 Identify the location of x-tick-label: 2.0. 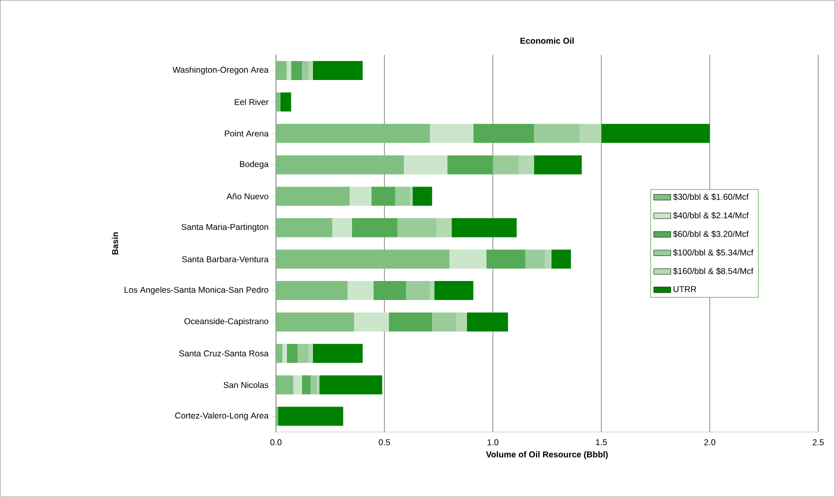
(710, 442).